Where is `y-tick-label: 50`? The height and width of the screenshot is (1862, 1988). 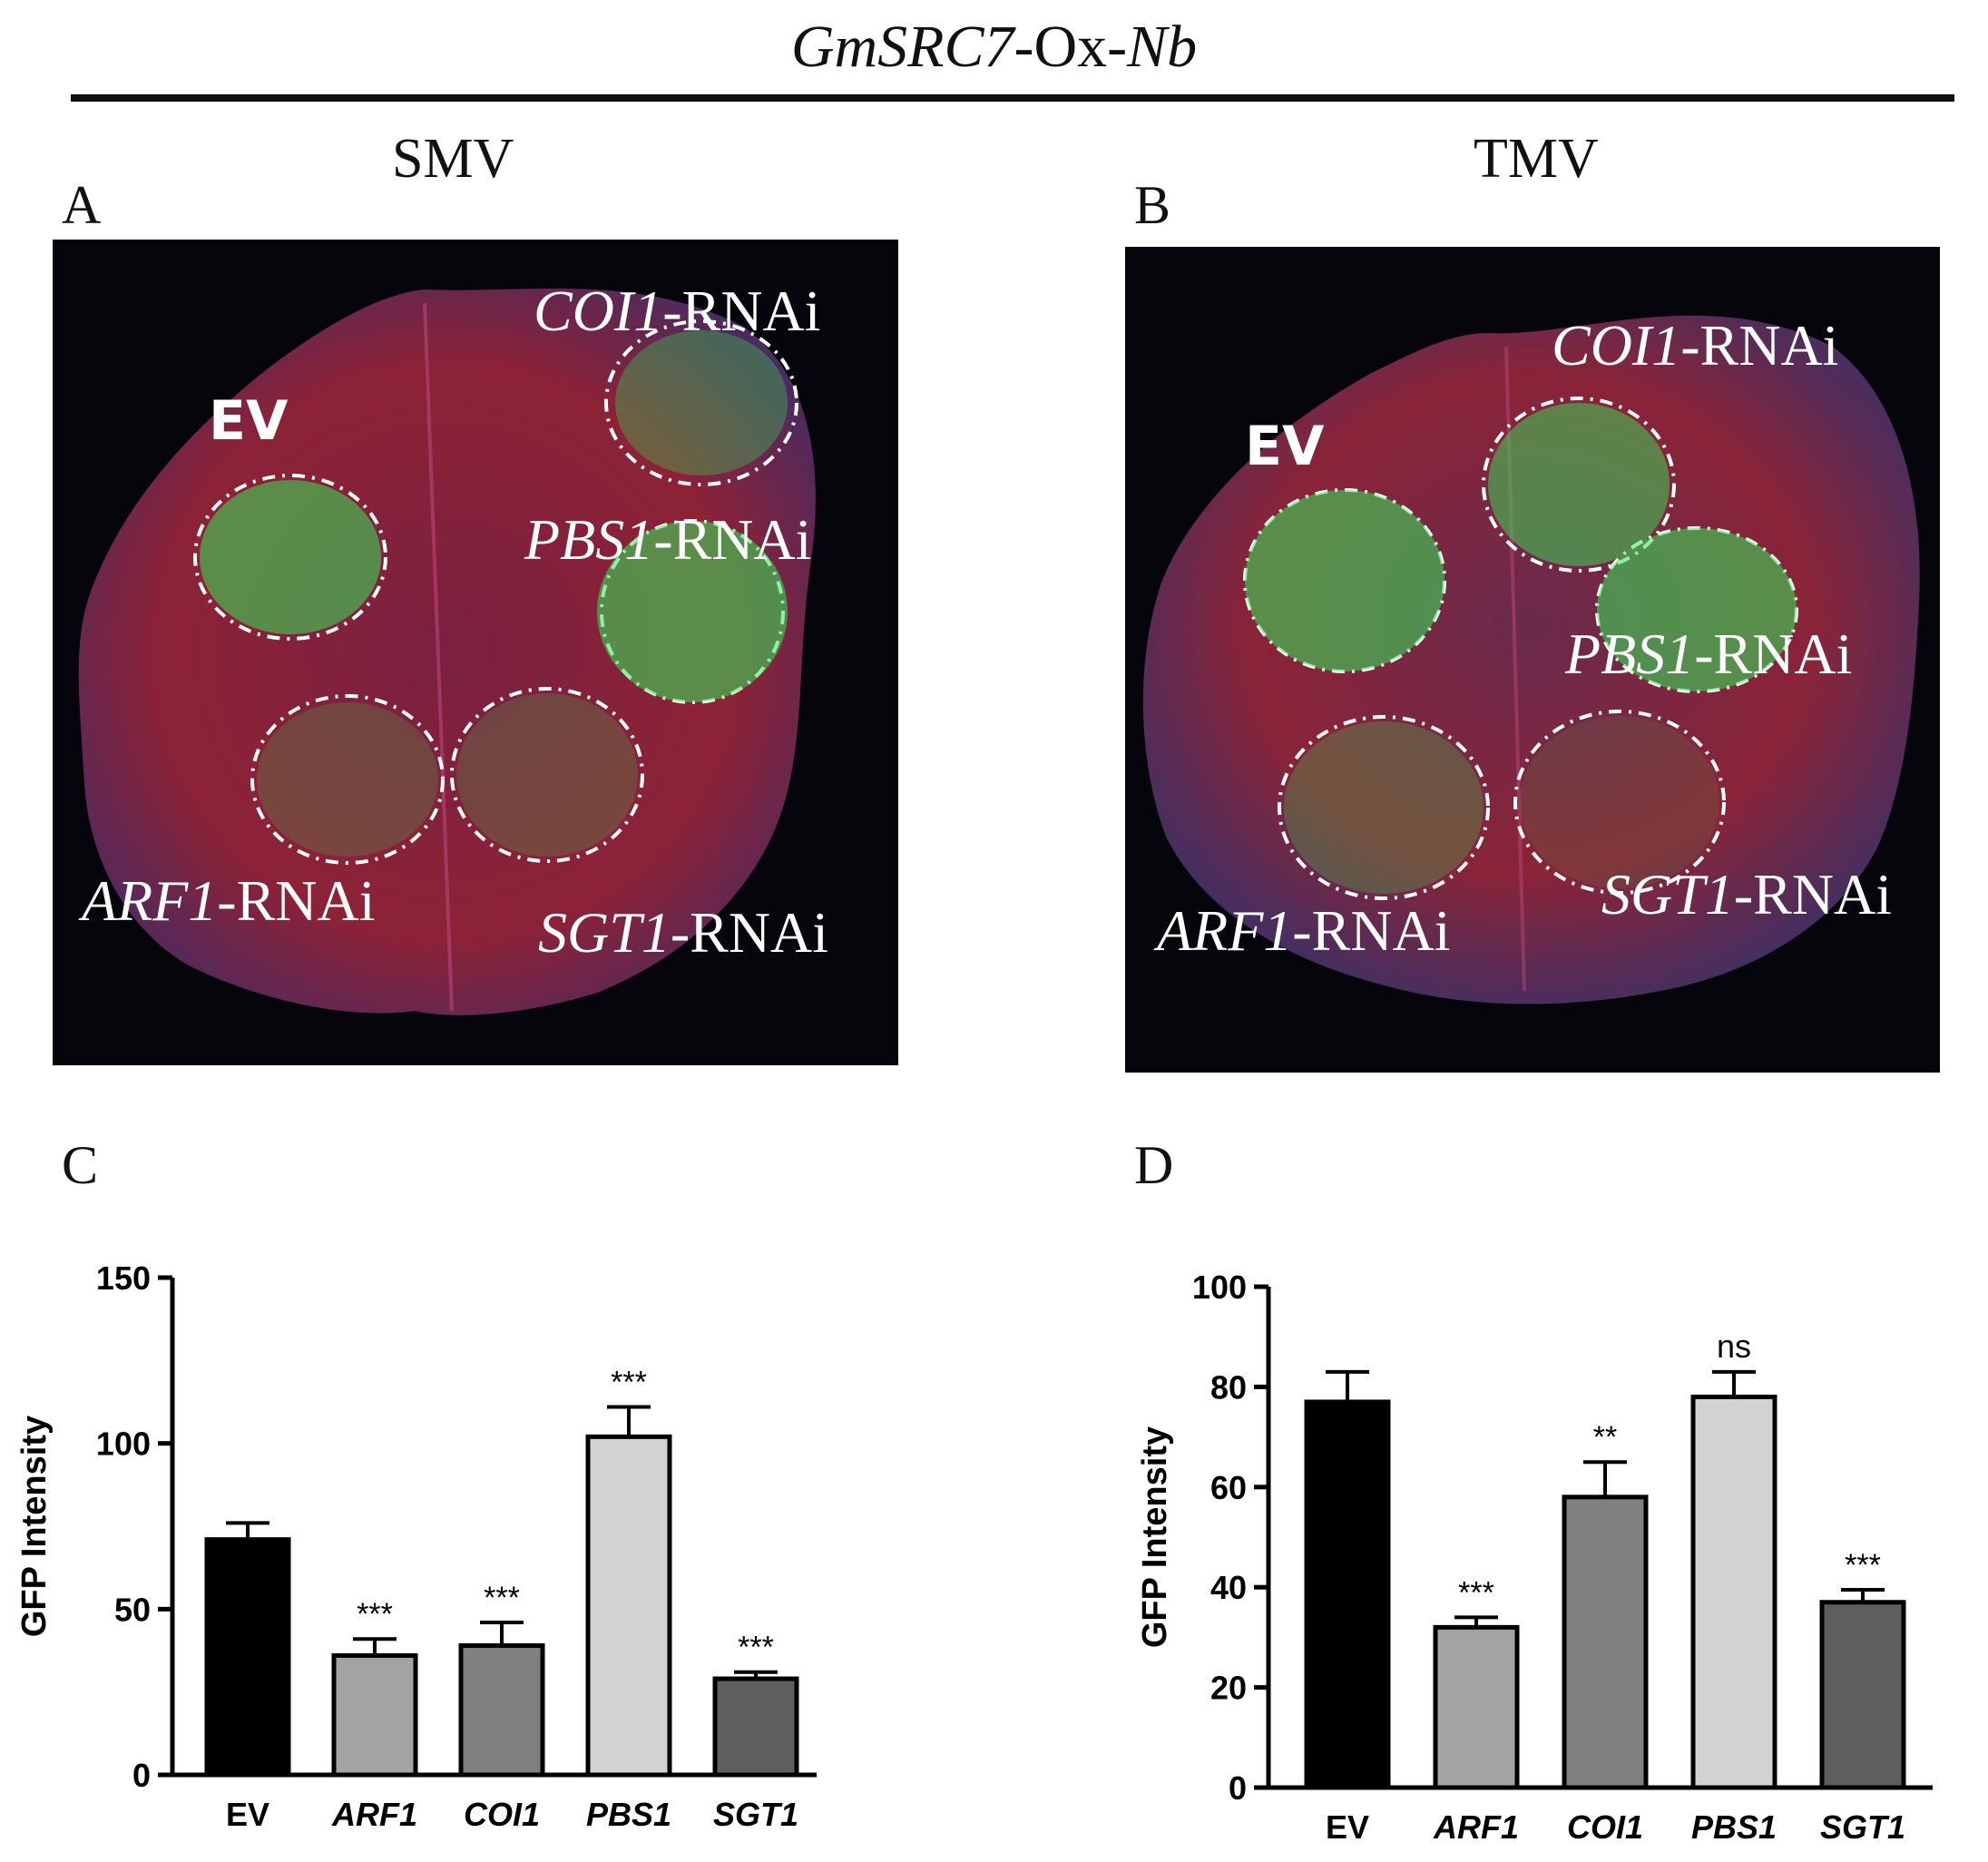
y-tick-label: 50 is located at coordinates (132, 1609).